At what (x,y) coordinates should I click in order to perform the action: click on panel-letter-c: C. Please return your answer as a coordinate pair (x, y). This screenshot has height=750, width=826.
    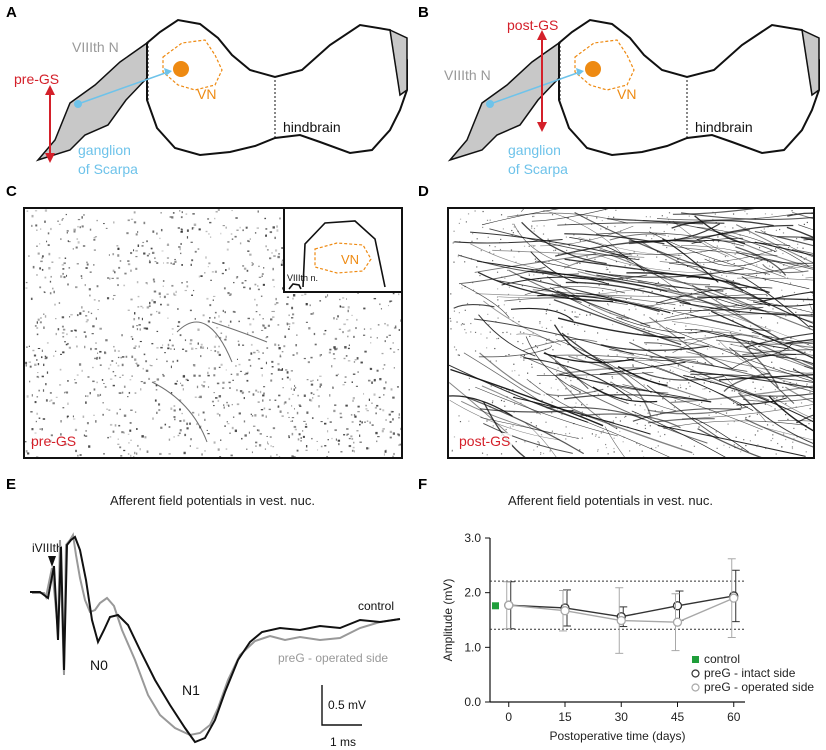
    Looking at the image, I should click on (11, 191).